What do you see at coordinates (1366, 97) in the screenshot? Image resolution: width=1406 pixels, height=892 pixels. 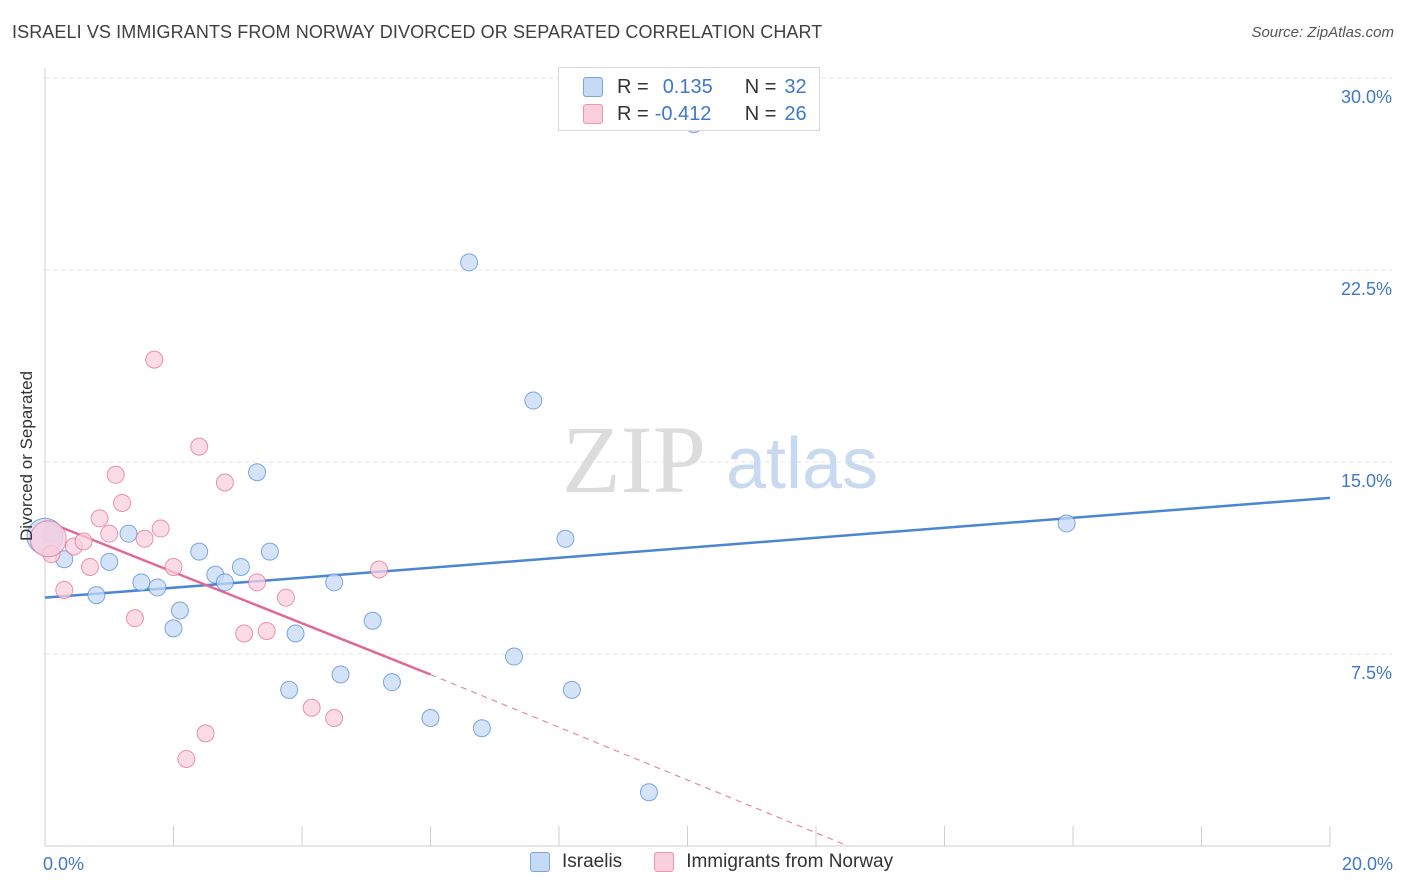 I see `y-tick-label: 30.0%` at bounding box center [1366, 97].